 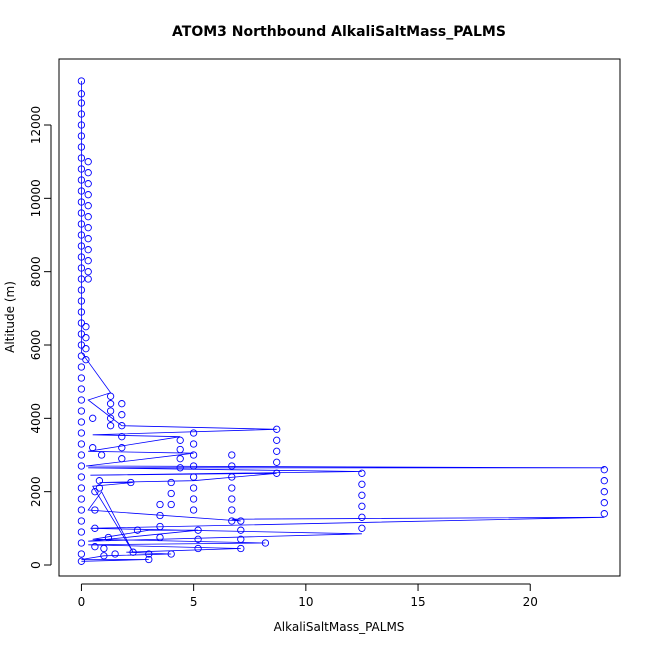 What do you see at coordinates (36, 491) in the screenshot?
I see `y-tick-label: 2000` at bounding box center [36, 491].